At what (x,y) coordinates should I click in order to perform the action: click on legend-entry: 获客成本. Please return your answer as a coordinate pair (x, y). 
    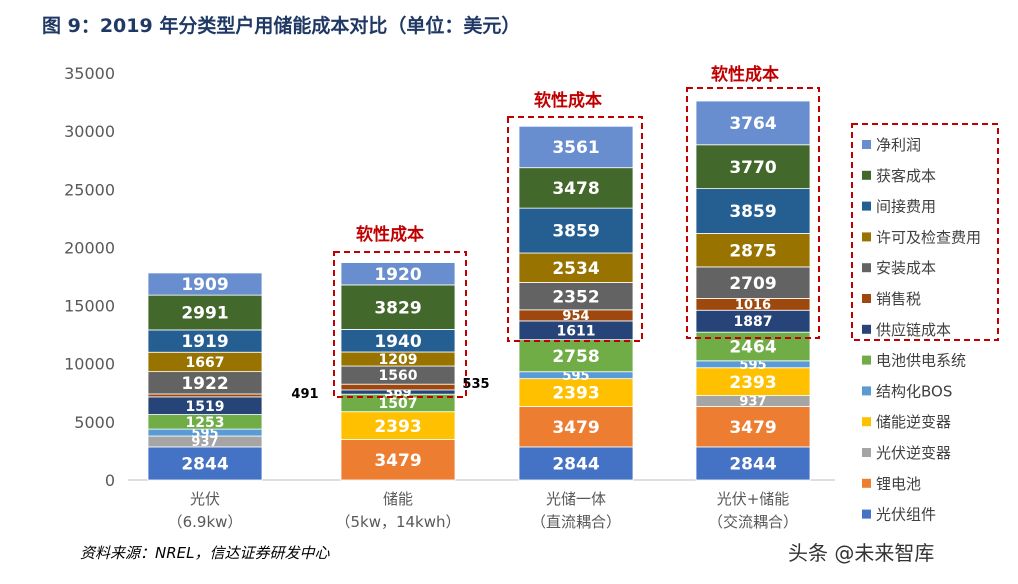
    Looking at the image, I should click on (906, 176).